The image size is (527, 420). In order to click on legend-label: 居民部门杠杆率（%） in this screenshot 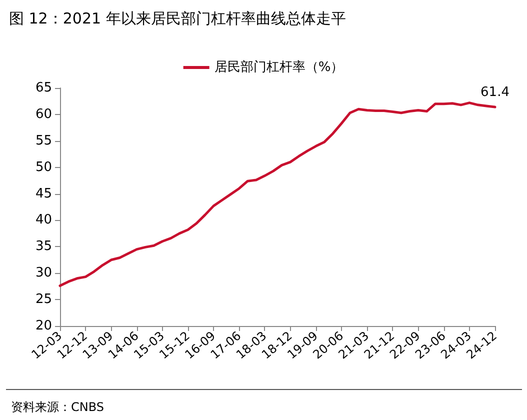, I will do `click(279, 67)`.